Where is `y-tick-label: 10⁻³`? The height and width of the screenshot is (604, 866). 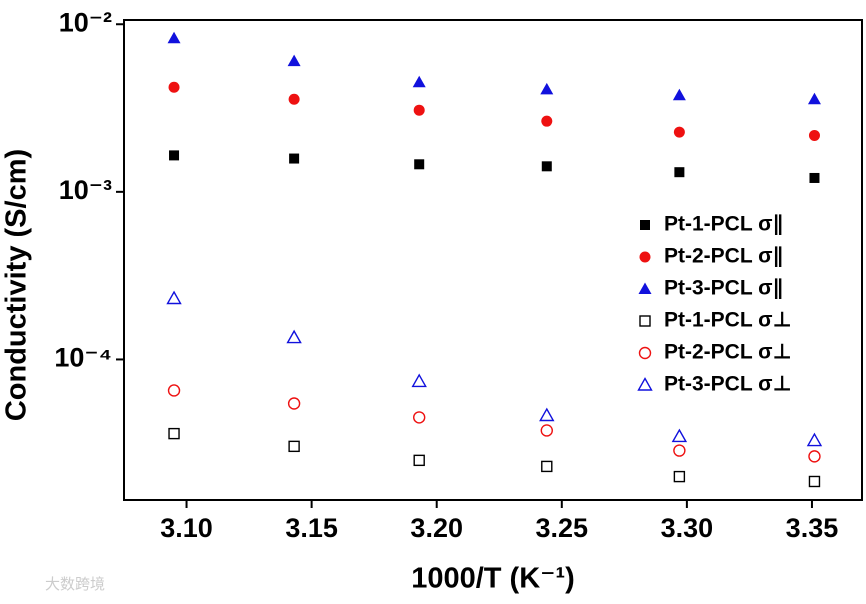 y-tick-label: 10⁻³ is located at coordinates (85, 190).